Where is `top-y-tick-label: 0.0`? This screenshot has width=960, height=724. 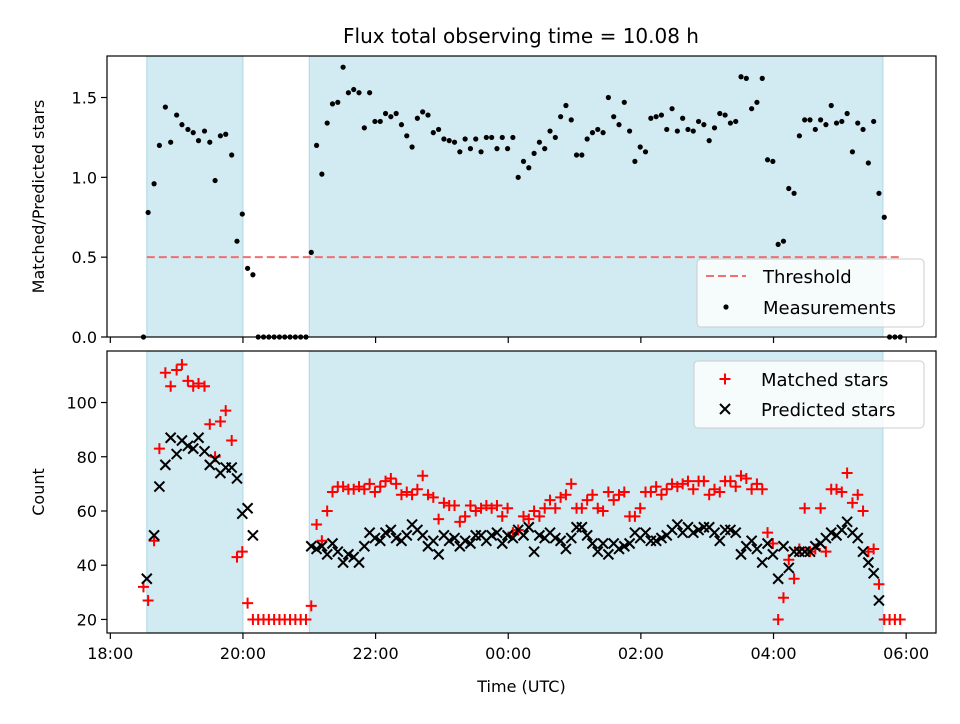 top-y-tick-label: 0.0 is located at coordinates (84, 337).